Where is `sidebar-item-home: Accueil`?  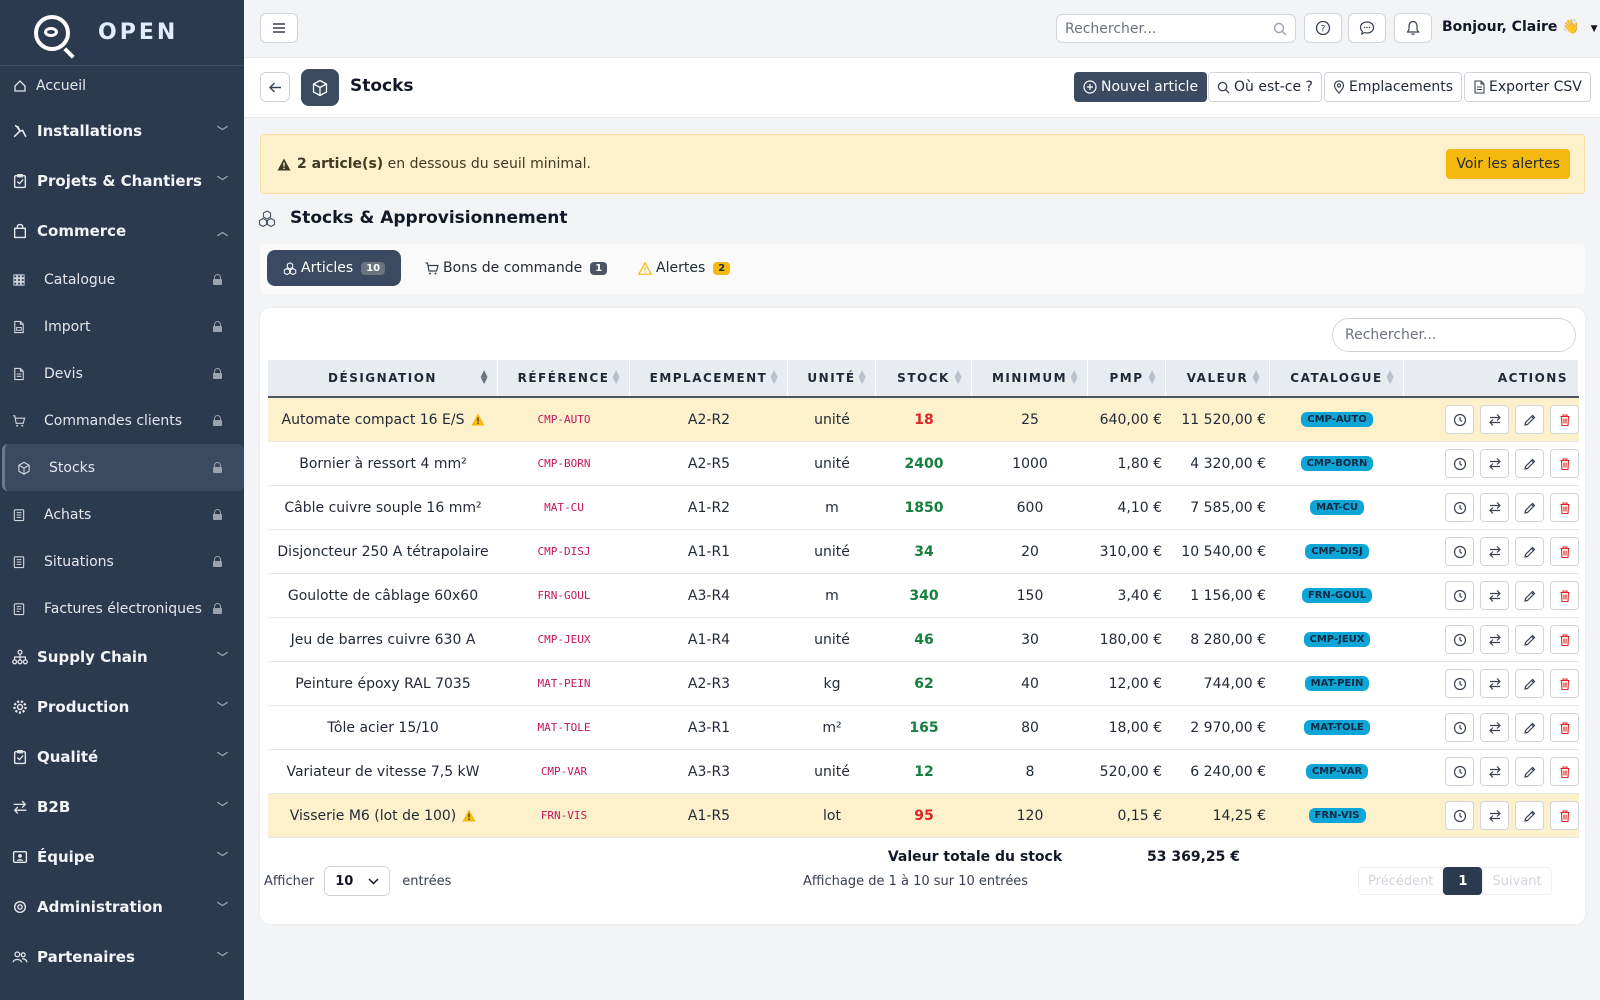
sidebar-item-home: Accueil is located at coordinates (122, 86).